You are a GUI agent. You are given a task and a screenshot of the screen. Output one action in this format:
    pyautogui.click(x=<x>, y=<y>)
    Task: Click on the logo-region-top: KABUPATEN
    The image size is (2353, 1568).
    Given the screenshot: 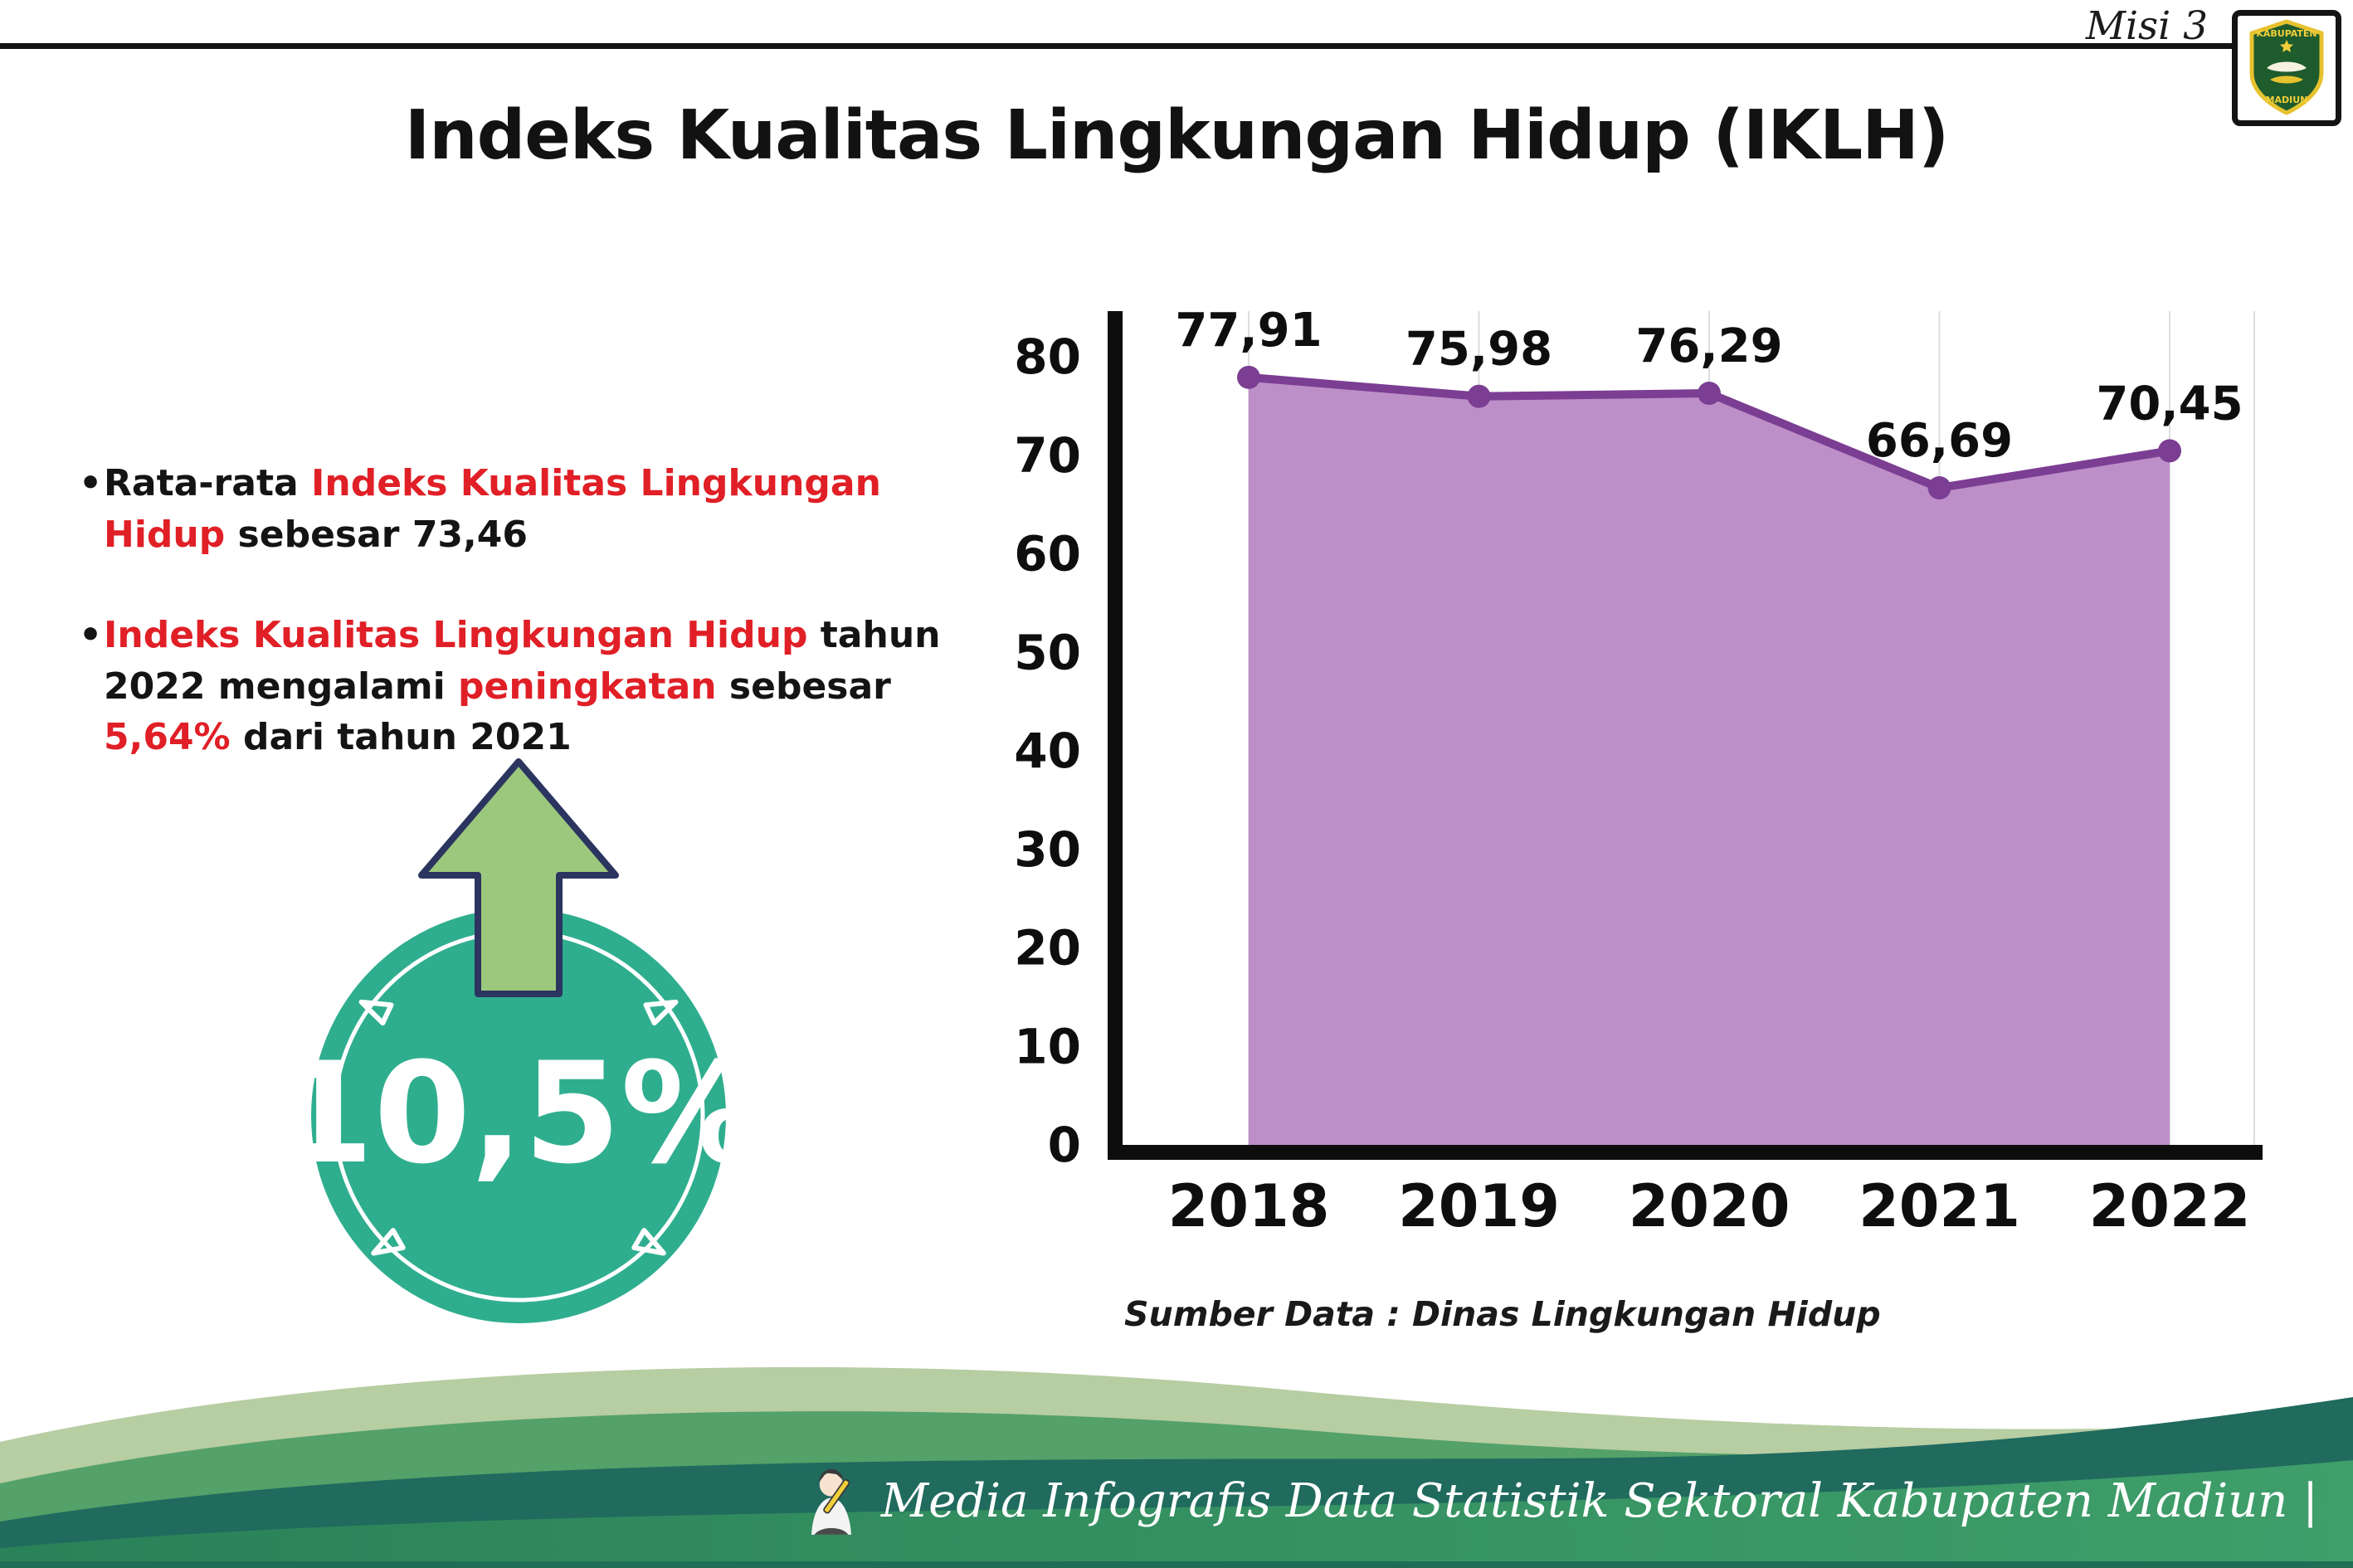 What is the action you would take?
    pyautogui.click(x=2286, y=33)
    